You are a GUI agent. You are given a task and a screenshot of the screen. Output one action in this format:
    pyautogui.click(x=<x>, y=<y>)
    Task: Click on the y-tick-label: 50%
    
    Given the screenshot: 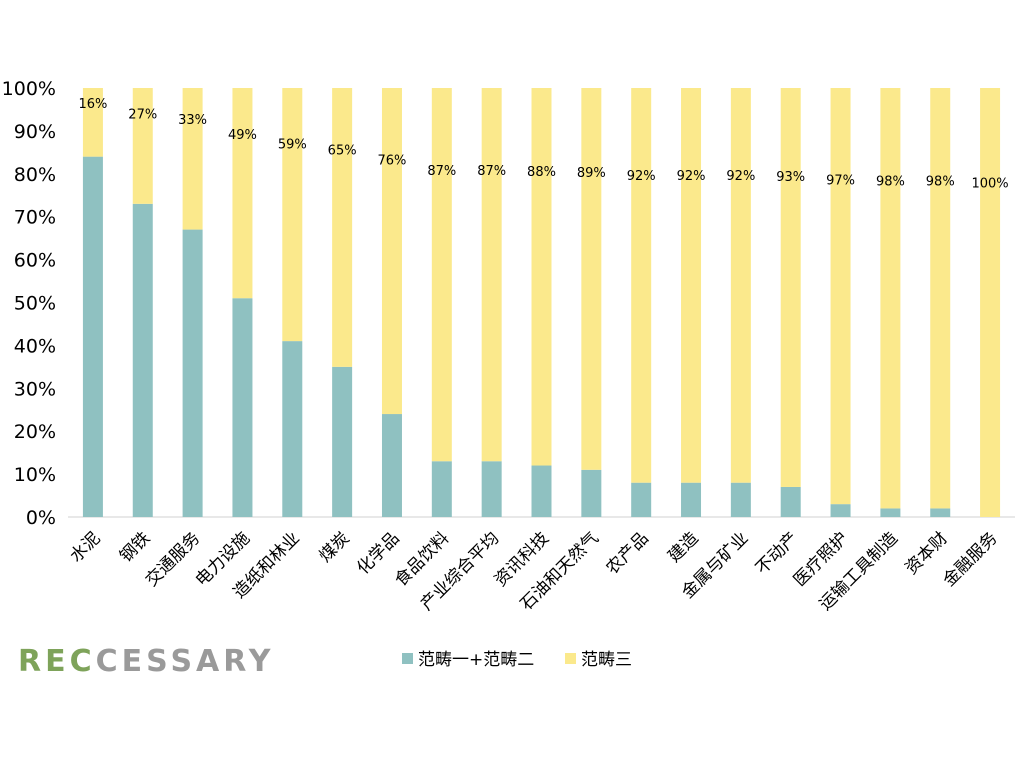 What is the action you would take?
    pyautogui.click(x=35, y=304)
    